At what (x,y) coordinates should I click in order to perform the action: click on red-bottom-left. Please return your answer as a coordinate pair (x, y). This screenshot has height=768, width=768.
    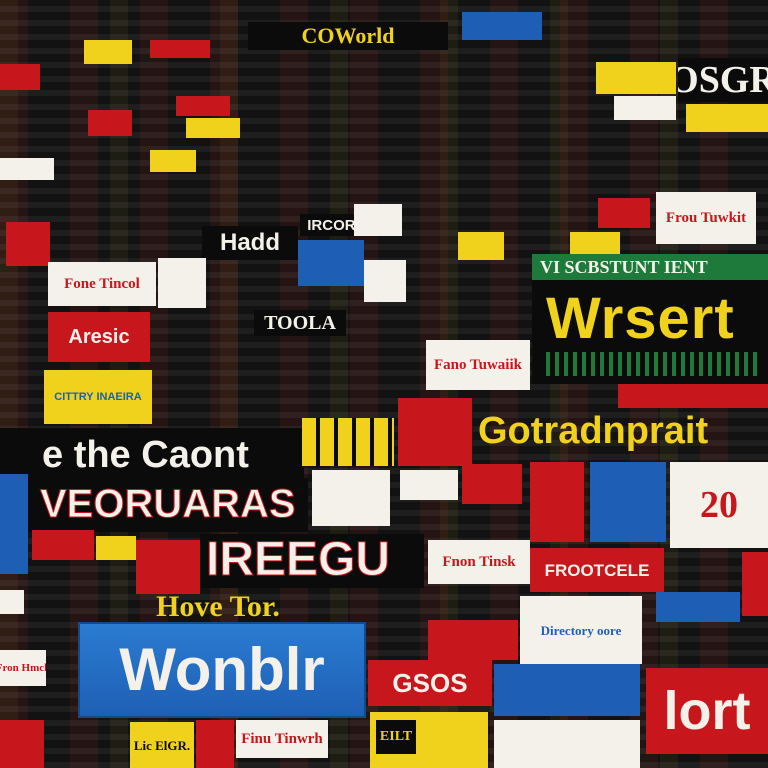
    Looking at the image, I should click on (22, 744).